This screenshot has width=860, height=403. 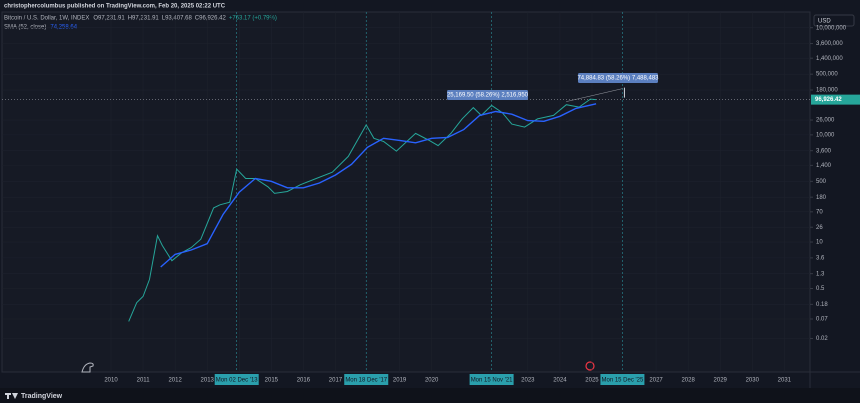 What do you see at coordinates (211, 19) in the screenshot?
I see `ohlc-value: C96,926.42` at bounding box center [211, 19].